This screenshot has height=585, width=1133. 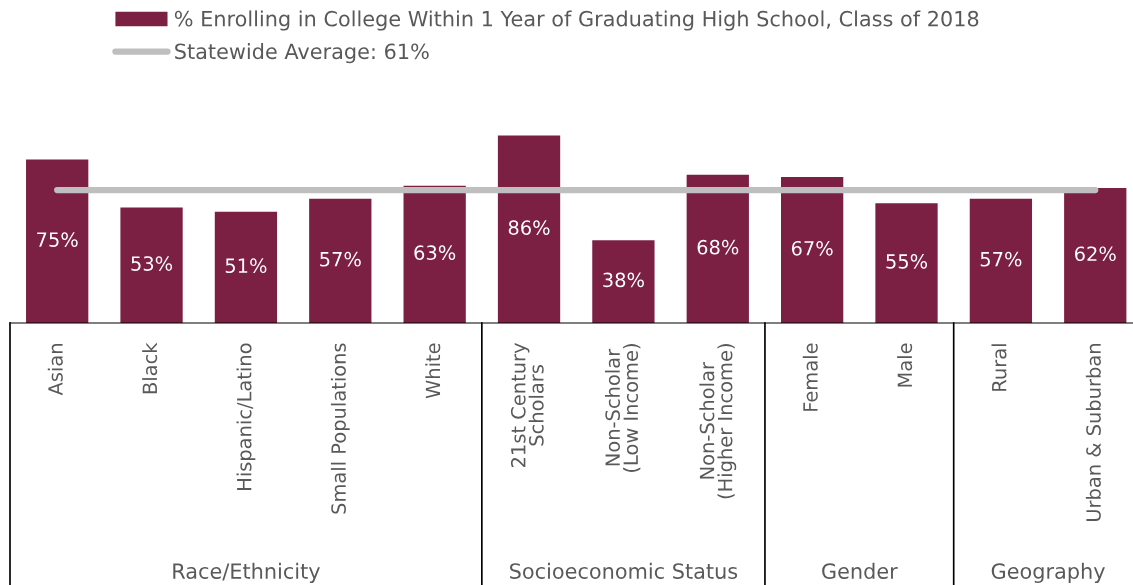 What do you see at coordinates (810, 377) in the screenshot?
I see `x-tick-label: Female` at bounding box center [810, 377].